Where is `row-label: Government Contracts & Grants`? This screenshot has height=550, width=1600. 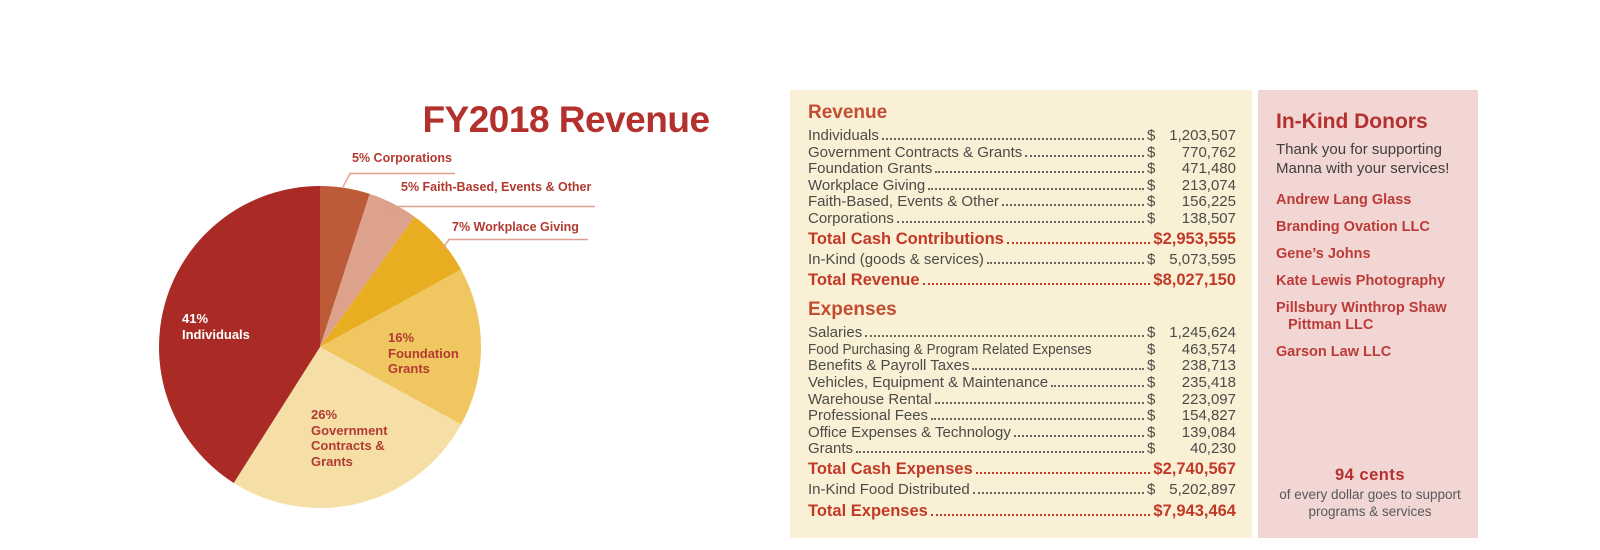
row-label: Government Contracts & Grants is located at coordinates (915, 152).